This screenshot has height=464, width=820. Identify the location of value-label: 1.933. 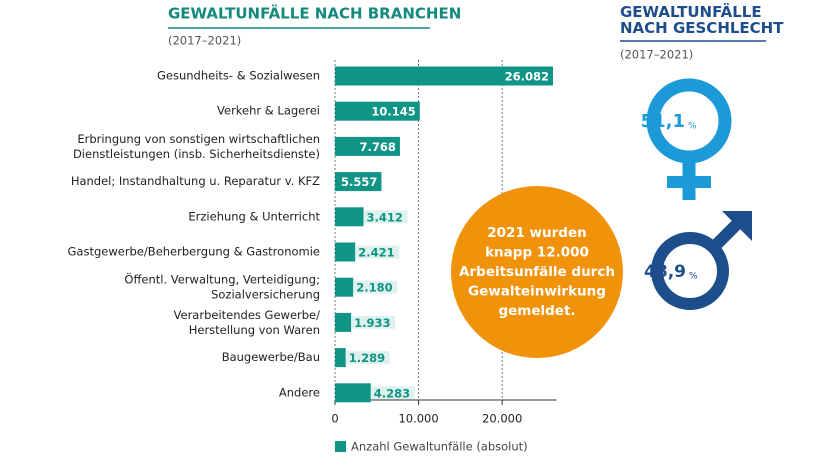
(372, 323).